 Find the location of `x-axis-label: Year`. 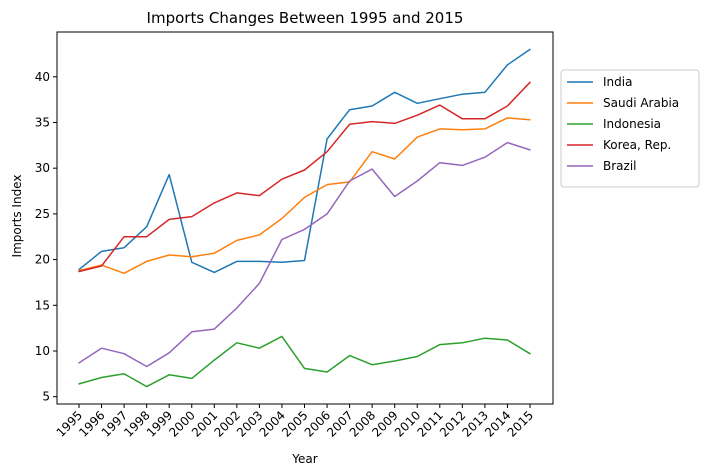

x-axis-label: Year is located at coordinates (304, 459).